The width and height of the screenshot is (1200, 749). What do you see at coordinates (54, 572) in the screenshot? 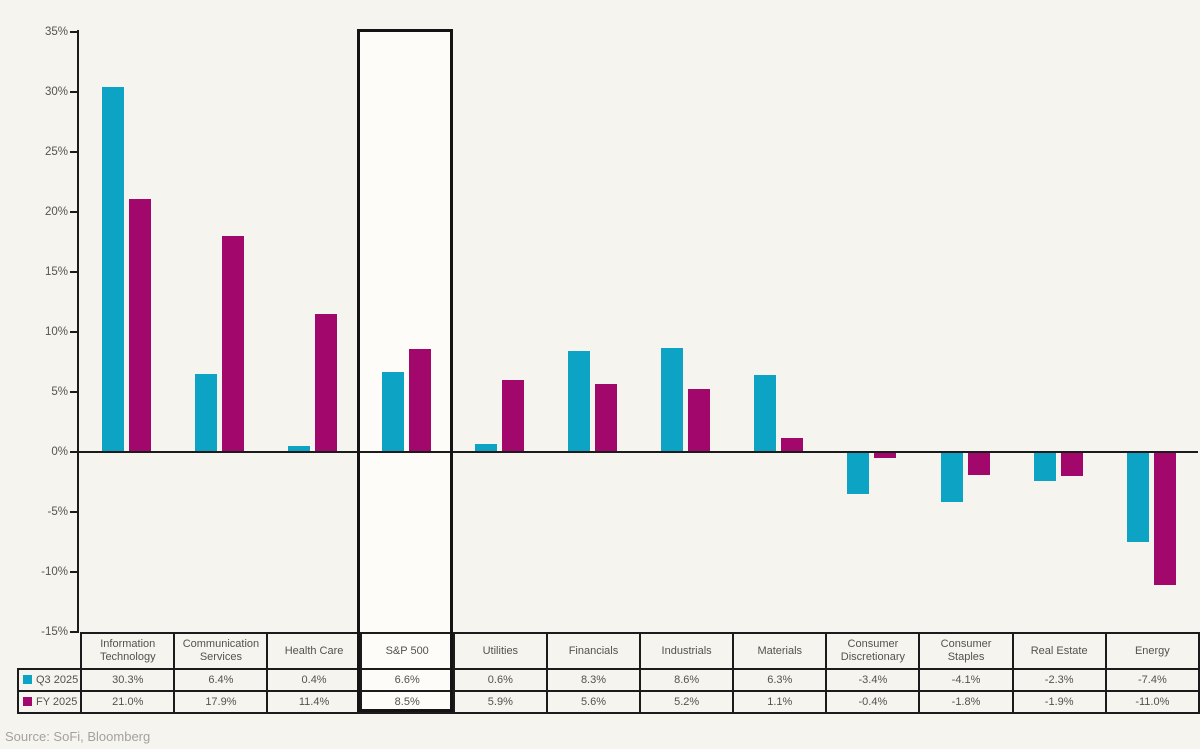
I see `y-tick-label: -10%` at bounding box center [54, 572].